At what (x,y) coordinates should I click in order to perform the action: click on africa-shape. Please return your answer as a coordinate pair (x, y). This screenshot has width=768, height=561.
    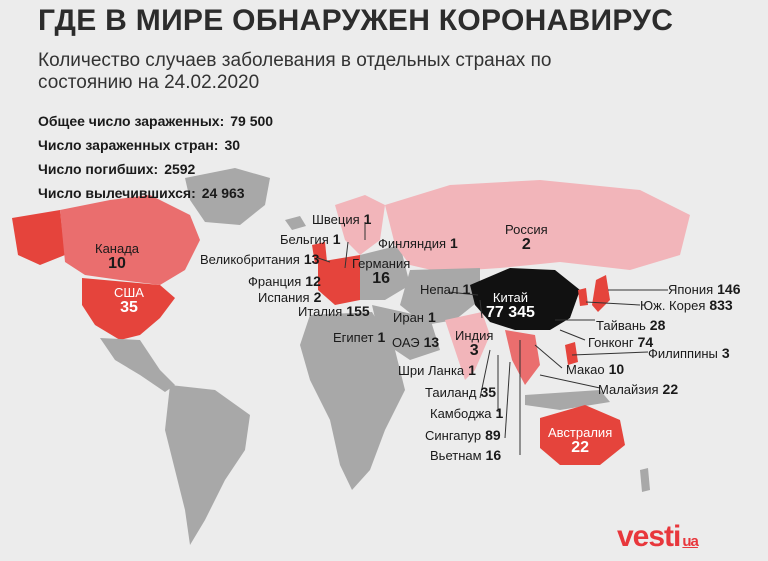
    Looking at the image, I should click on (352, 401).